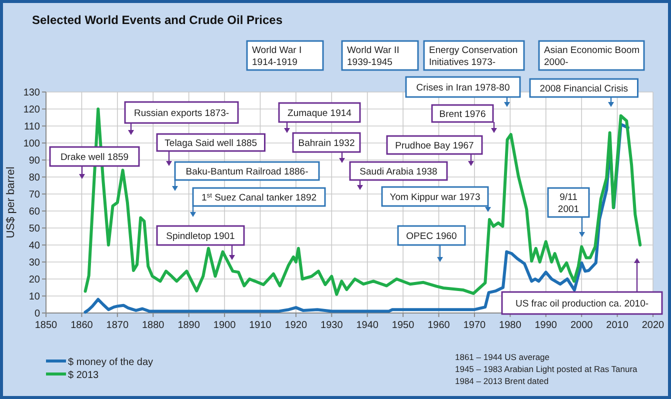 This screenshot has height=399, width=671. What do you see at coordinates (34, 263) in the screenshot?
I see `y-tick-label: 30` at bounding box center [34, 263].